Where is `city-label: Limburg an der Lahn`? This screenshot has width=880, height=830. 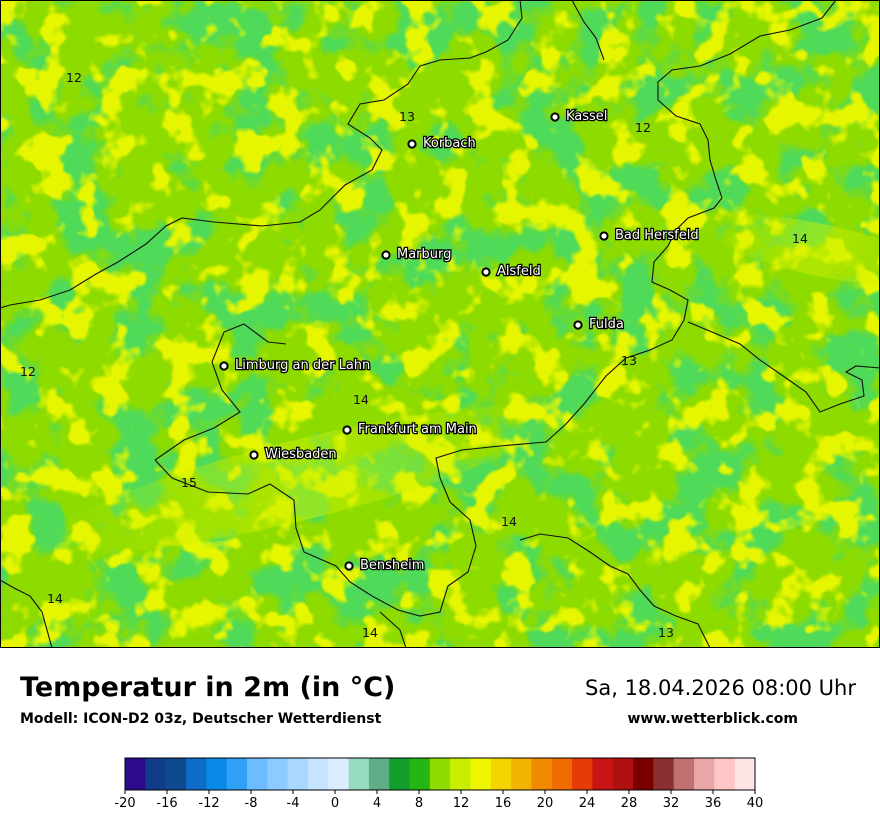
city-label: Limburg an der Lahn is located at coordinates (302, 365).